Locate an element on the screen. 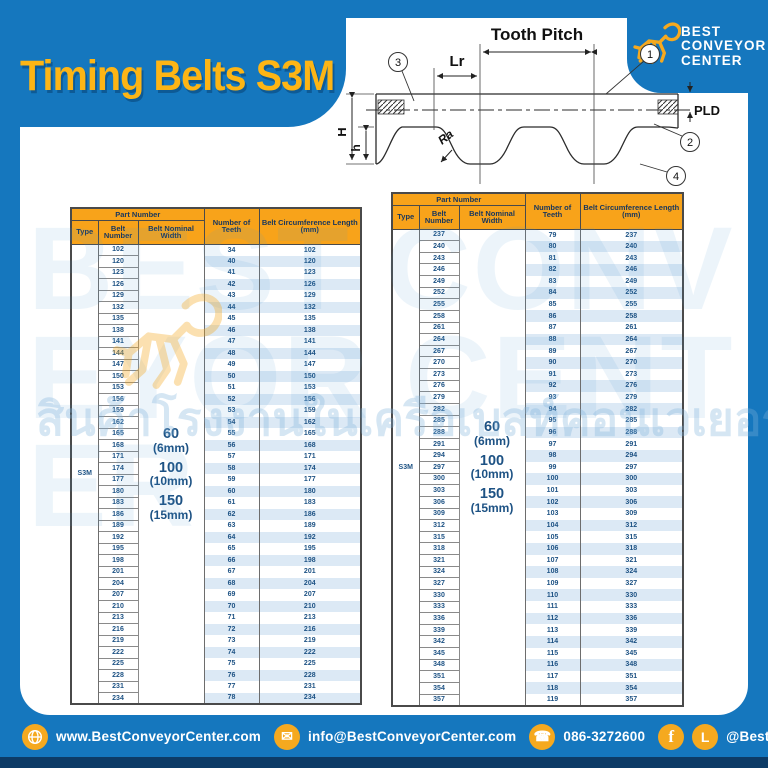 This screenshot has height=768, width=768. length-cell: 234 is located at coordinates (310, 698).